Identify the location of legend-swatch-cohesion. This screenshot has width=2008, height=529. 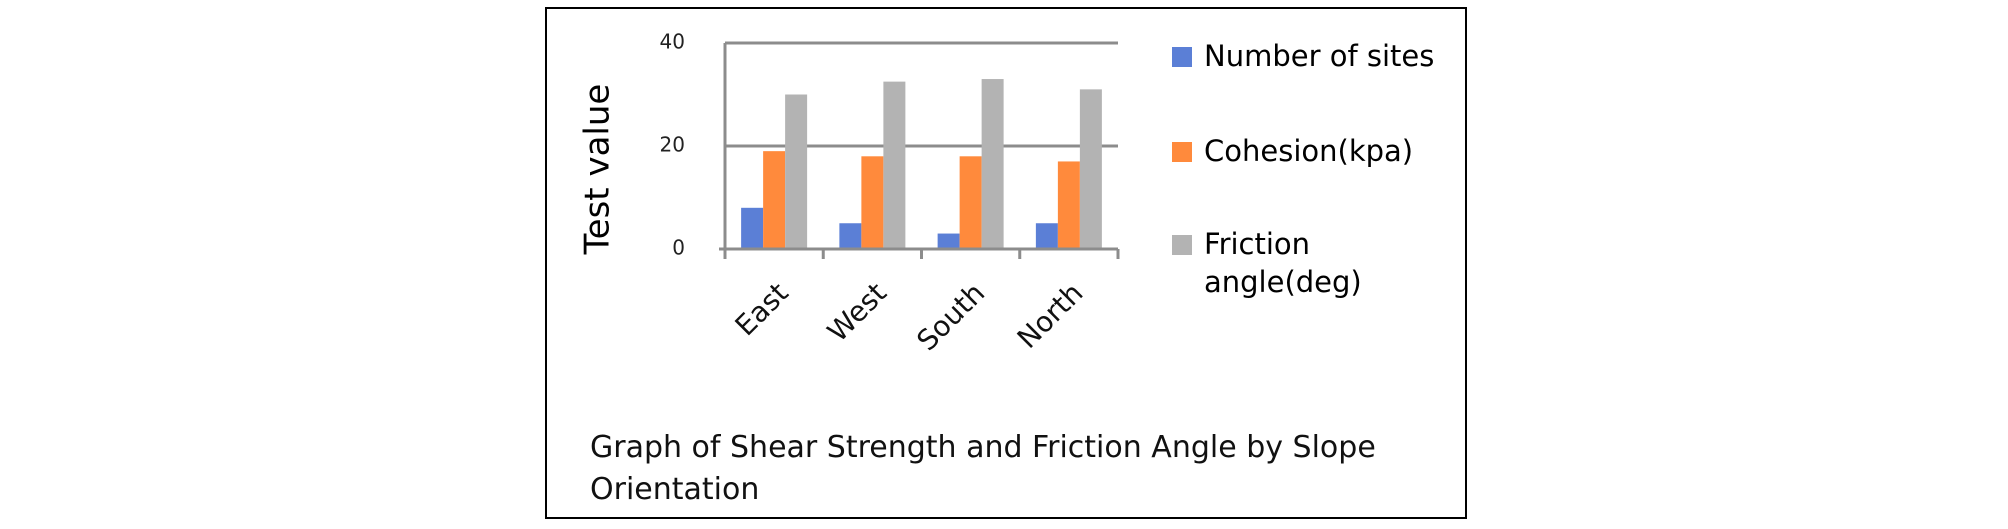
(1182, 152).